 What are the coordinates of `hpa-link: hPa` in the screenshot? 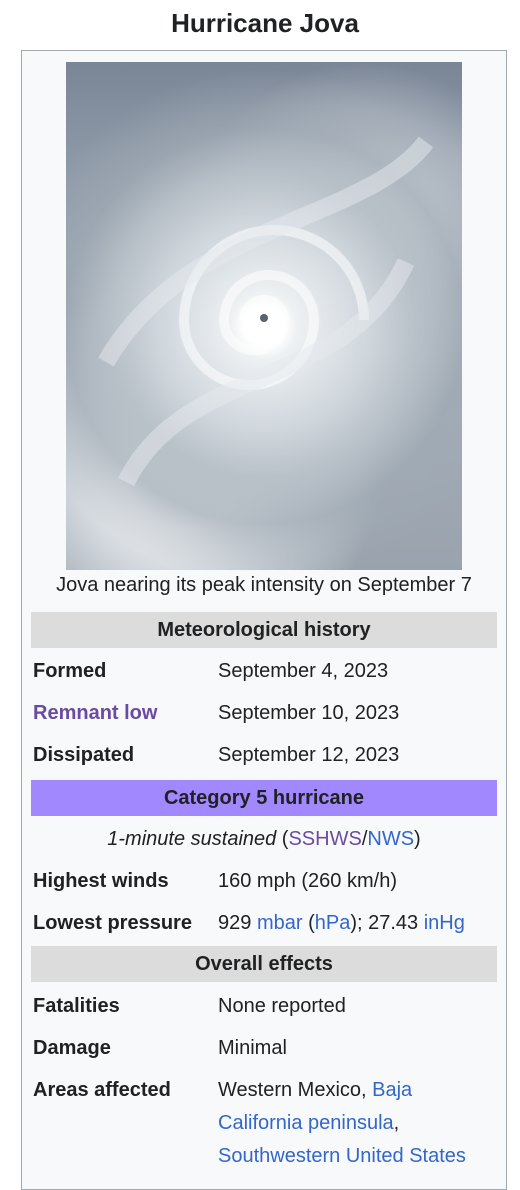 It's located at (332, 923).